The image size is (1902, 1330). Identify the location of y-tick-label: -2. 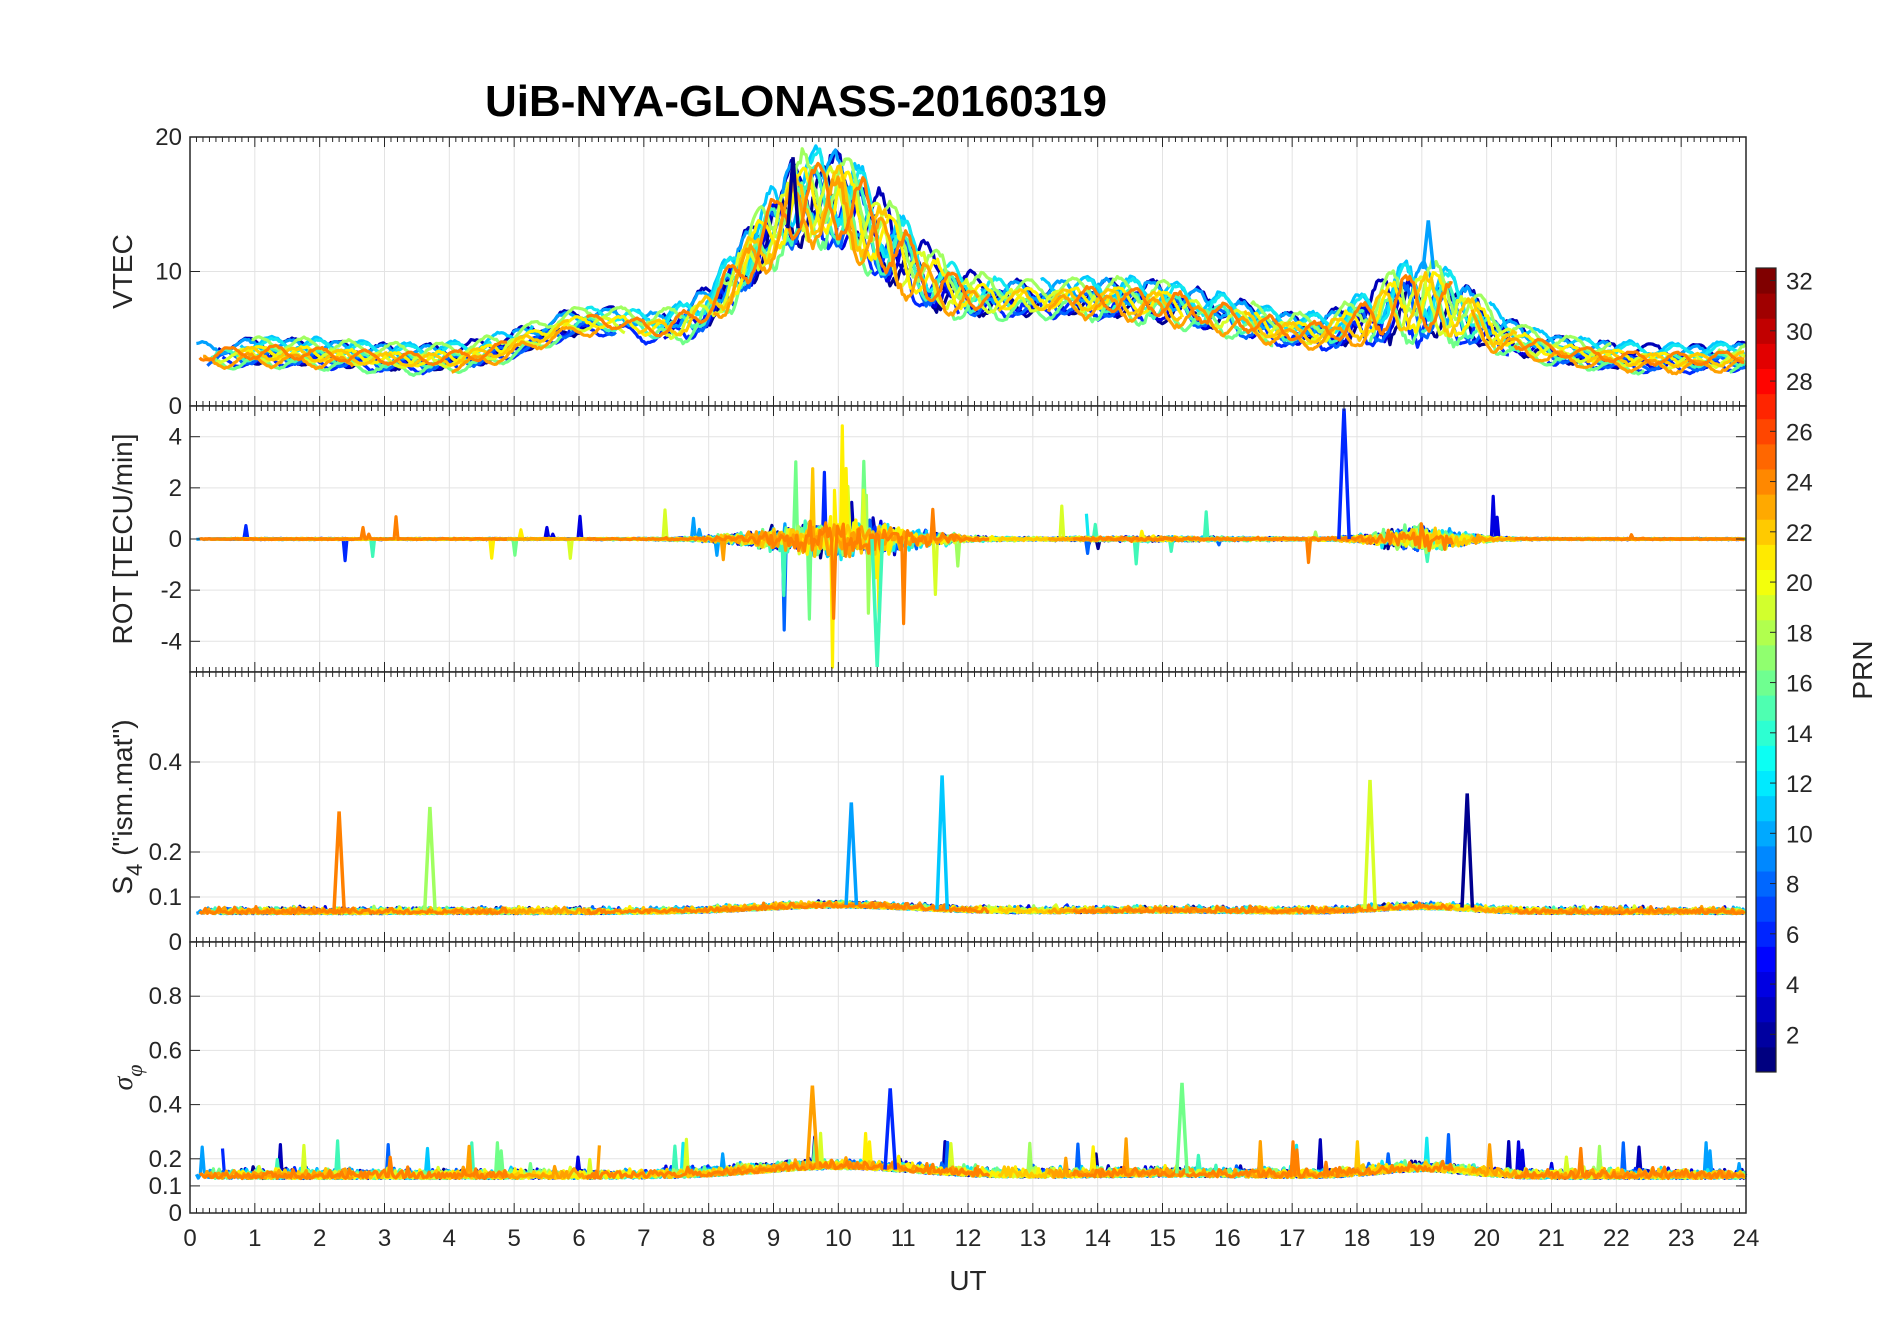
(171, 590).